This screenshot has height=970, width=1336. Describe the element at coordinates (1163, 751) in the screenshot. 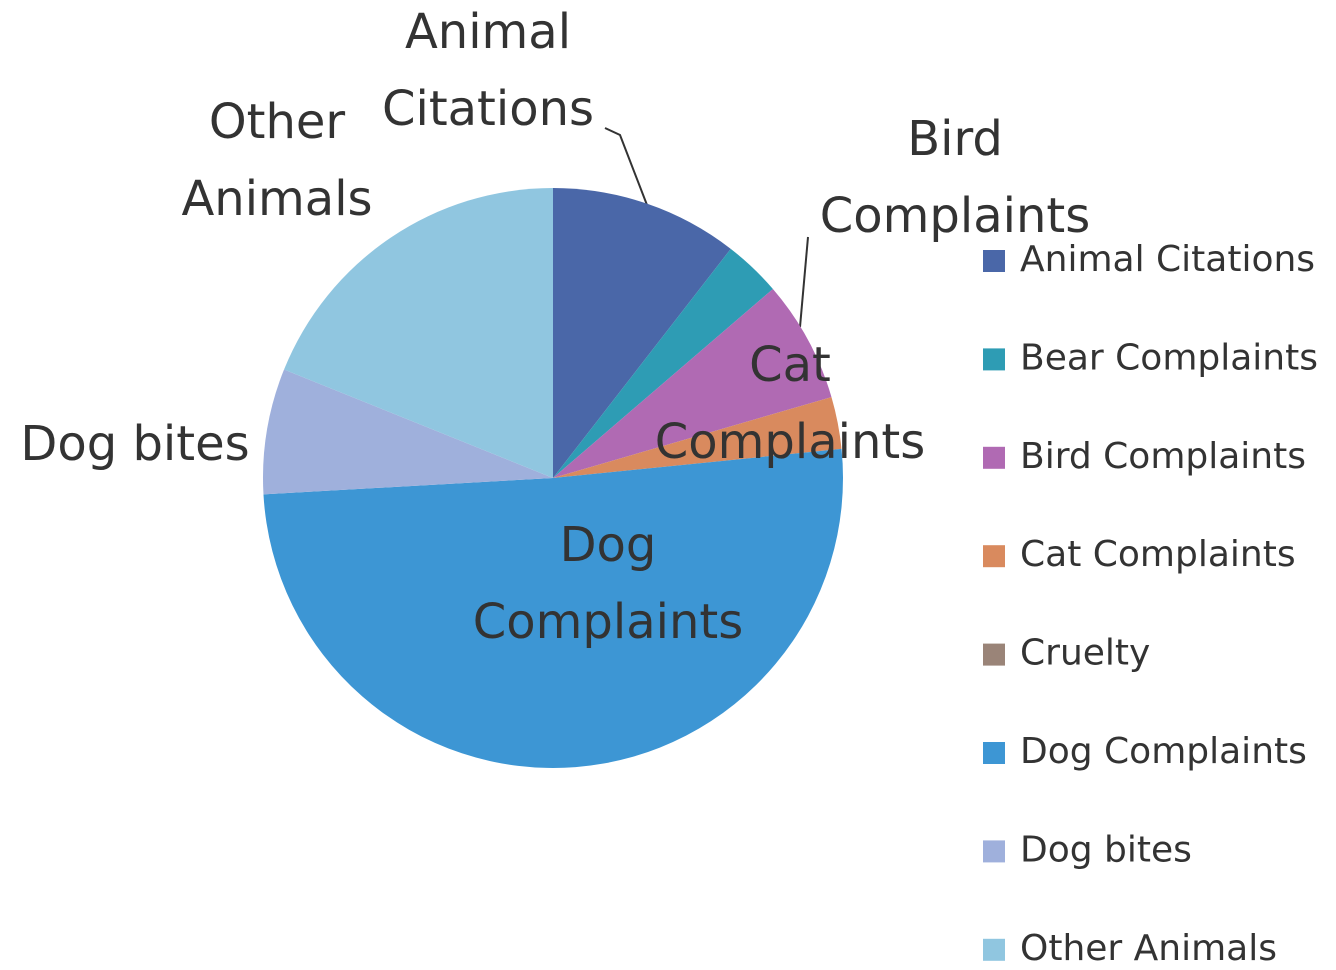

I see `legend-label: Dog Complaints` at that location.